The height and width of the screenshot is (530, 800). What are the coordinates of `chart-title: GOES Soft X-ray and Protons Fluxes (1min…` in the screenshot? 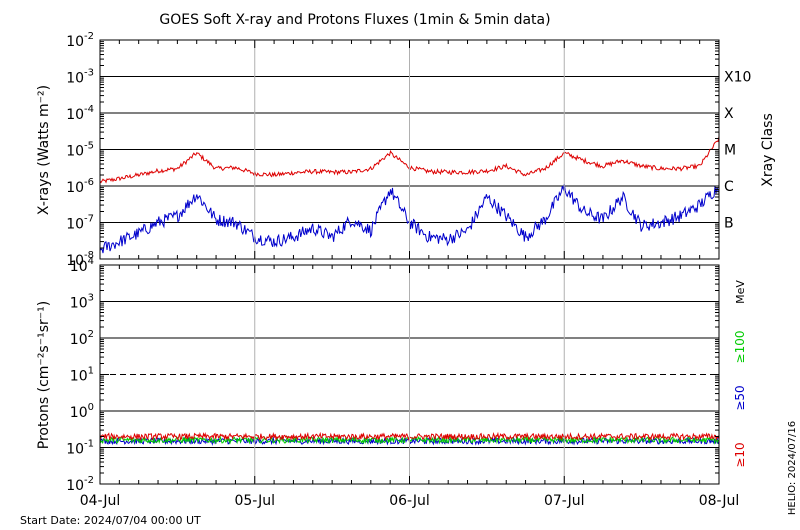 It's located at (354, 20).